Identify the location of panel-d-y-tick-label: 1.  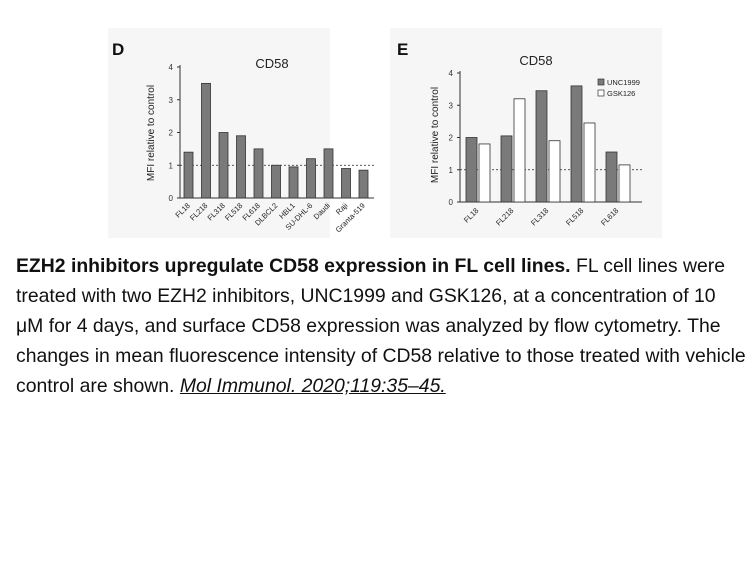
(171, 165).